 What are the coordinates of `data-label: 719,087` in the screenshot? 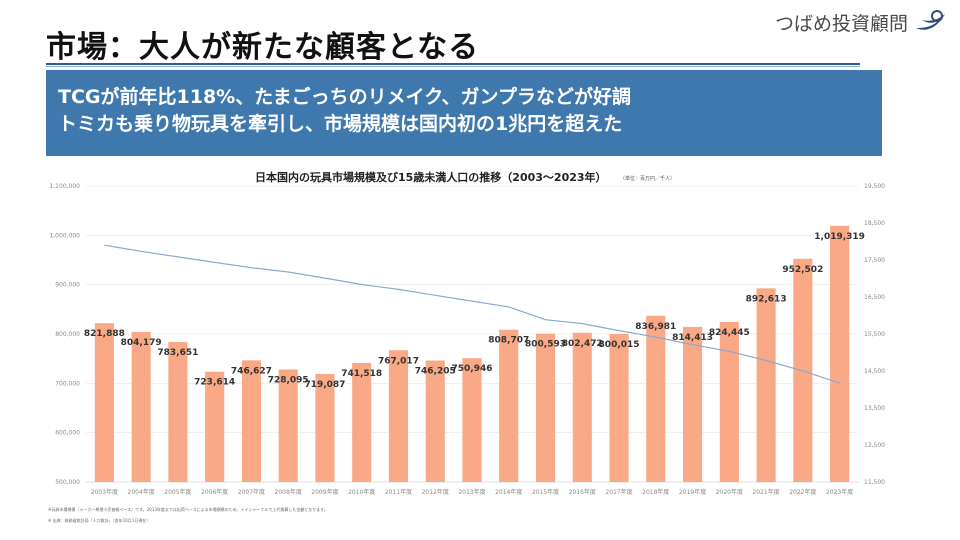 It's located at (324, 385).